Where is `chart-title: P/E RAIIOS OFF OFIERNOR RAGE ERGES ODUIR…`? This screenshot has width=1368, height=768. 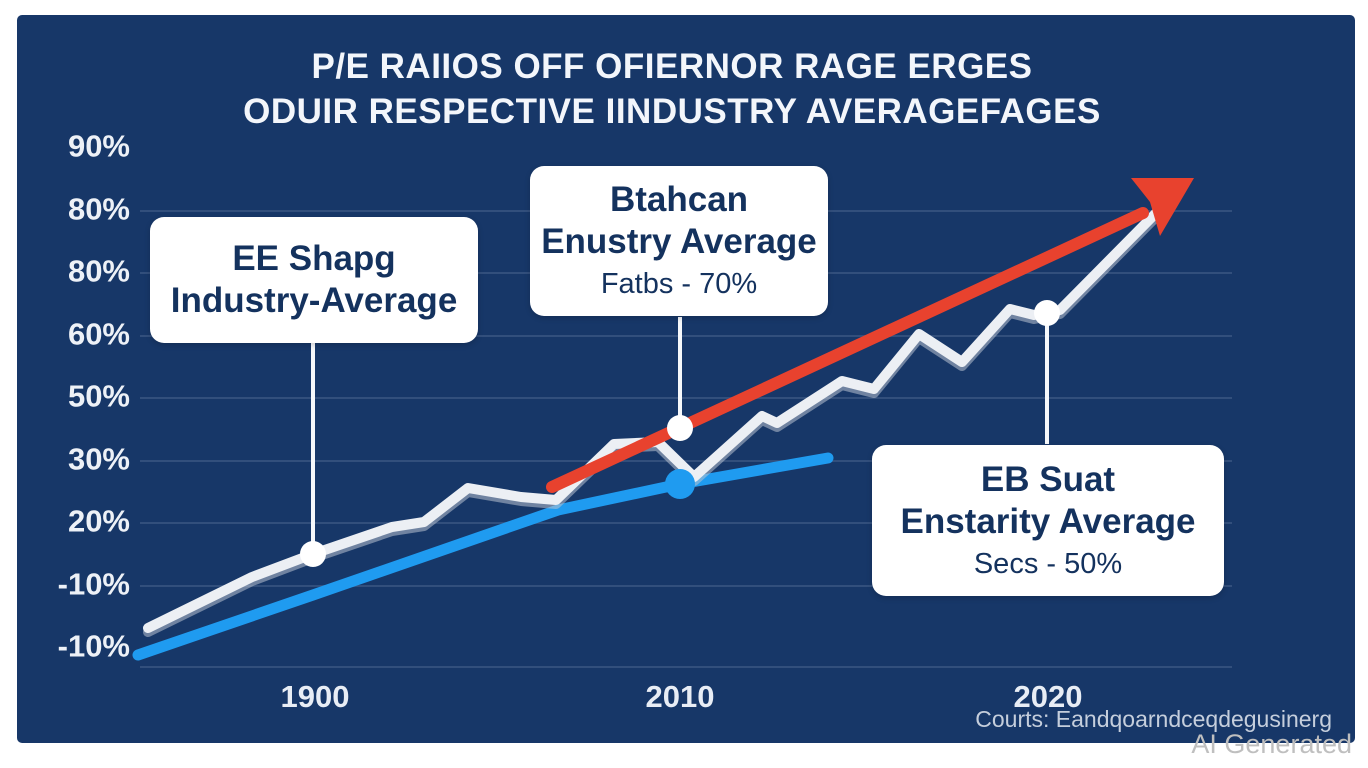 chart-title: P/E RAIIOS OFF OFIERNOR RAGE ERGES ODUIR… is located at coordinates (672, 89).